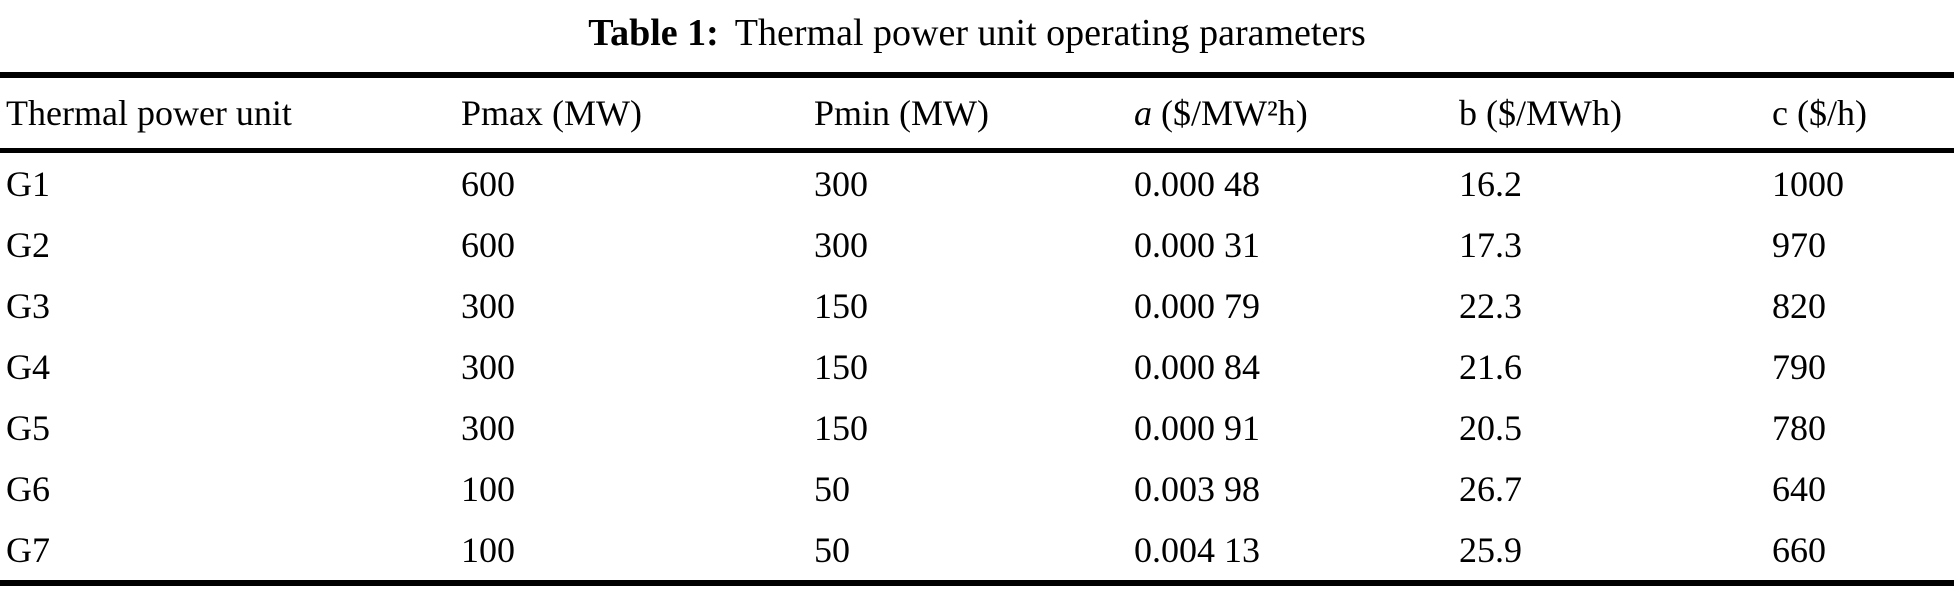  What do you see at coordinates (1197, 427) in the screenshot?
I see `table-cell: 0.000 91` at bounding box center [1197, 427].